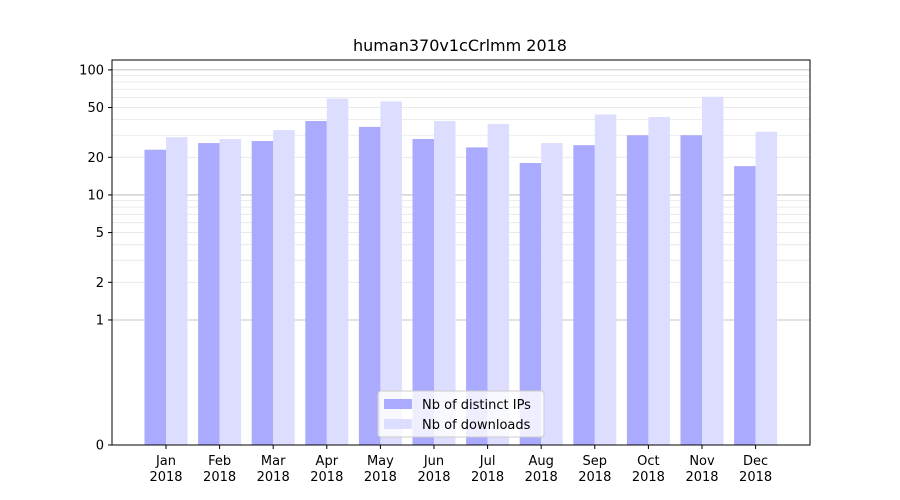  I want to click on legend-box, so click(461, 414).